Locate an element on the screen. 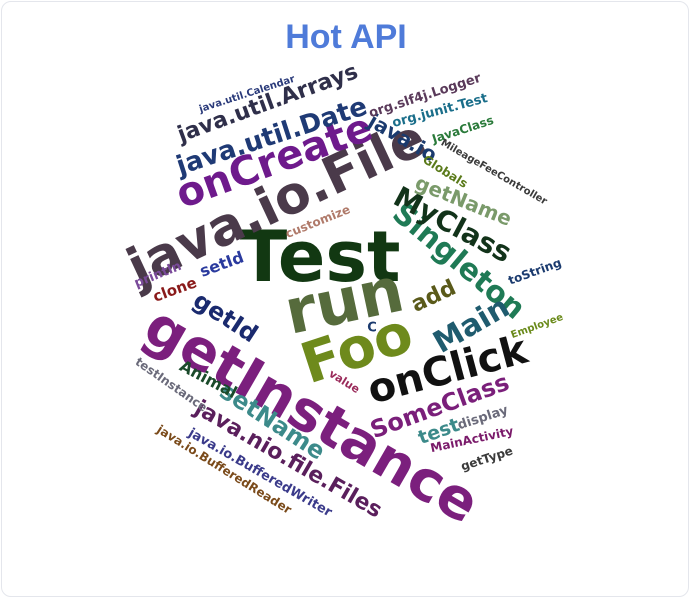 The image size is (692, 600). chart-title: Hot API is located at coordinates (346, 37).